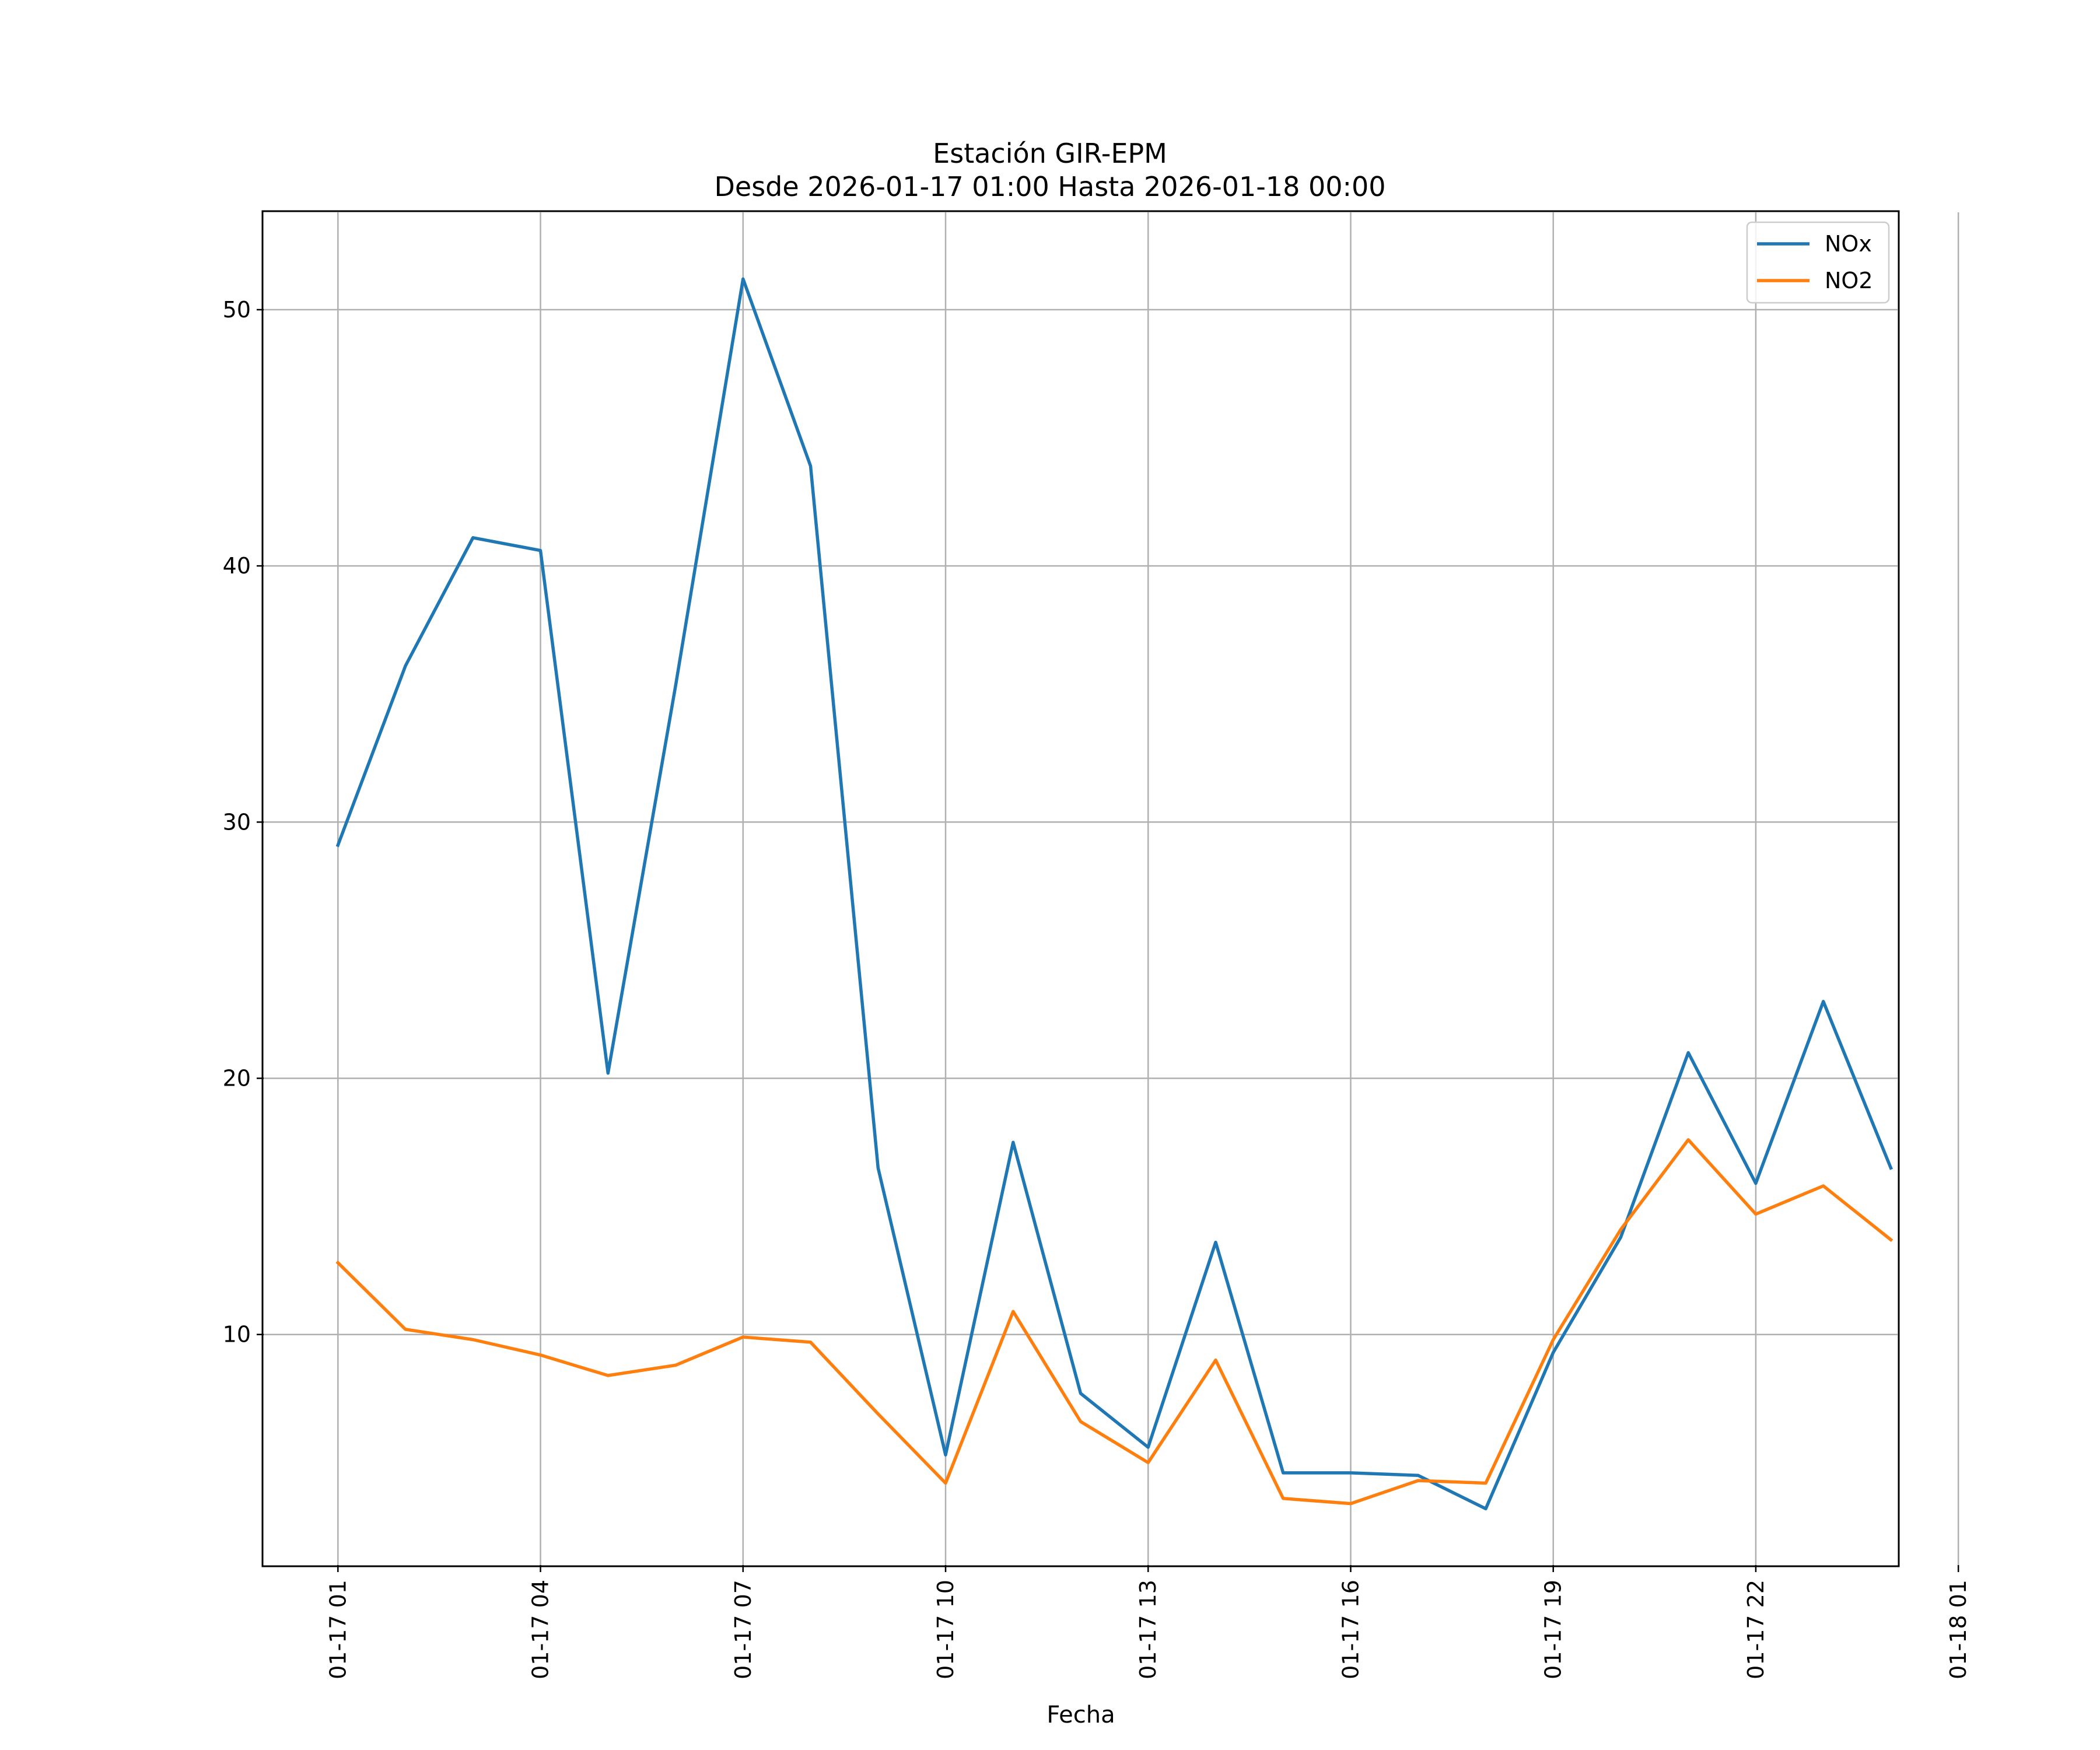 This screenshot has width=2100, height=1750. Describe the element at coordinates (237, 822) in the screenshot. I see `y-tick-label: 30` at that location.